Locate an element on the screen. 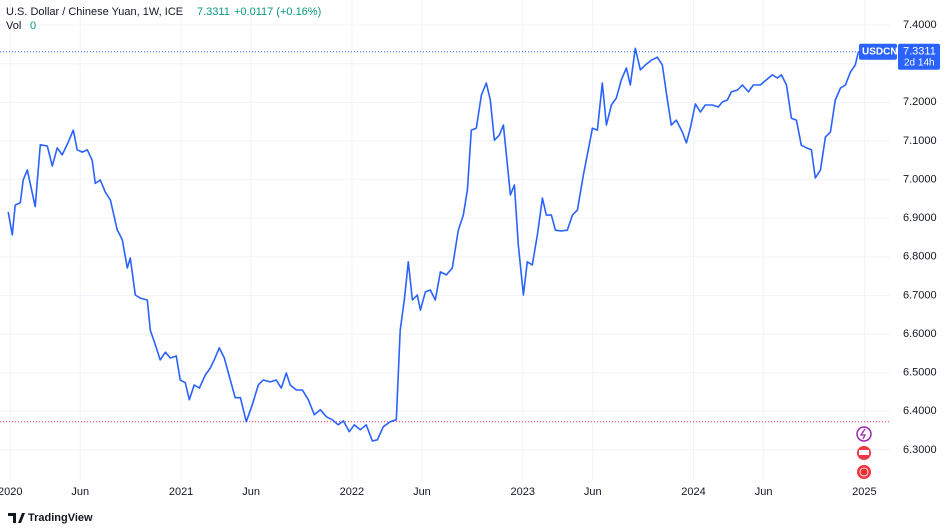 Image resolution: width=948 pixels, height=532 pixels. change: +0.0117 (+0.16%) is located at coordinates (277, 12).